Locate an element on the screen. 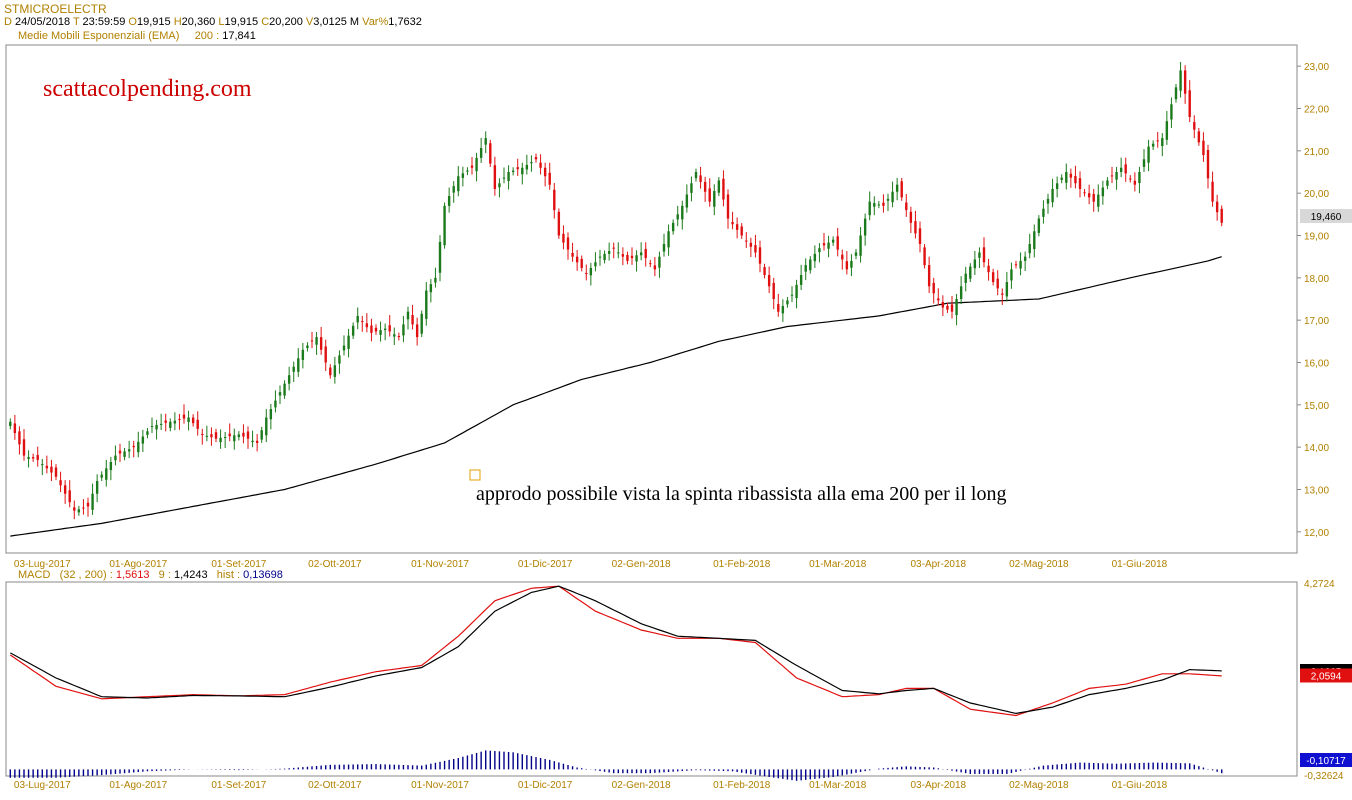  ema-period: 200 is located at coordinates (204, 36).